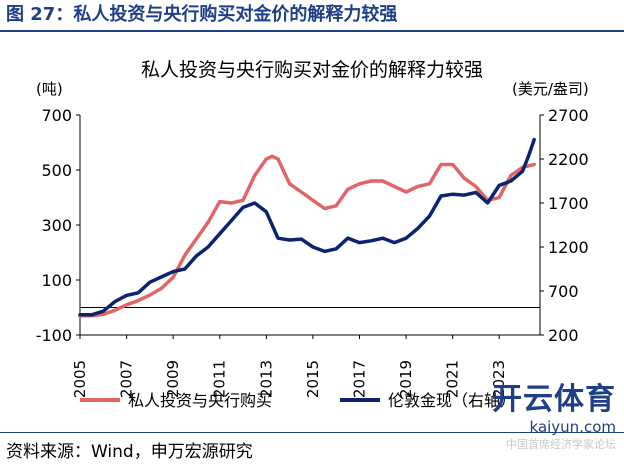  What do you see at coordinates (127, 379) in the screenshot?
I see `x-tick-label: 2007` at bounding box center [127, 379].